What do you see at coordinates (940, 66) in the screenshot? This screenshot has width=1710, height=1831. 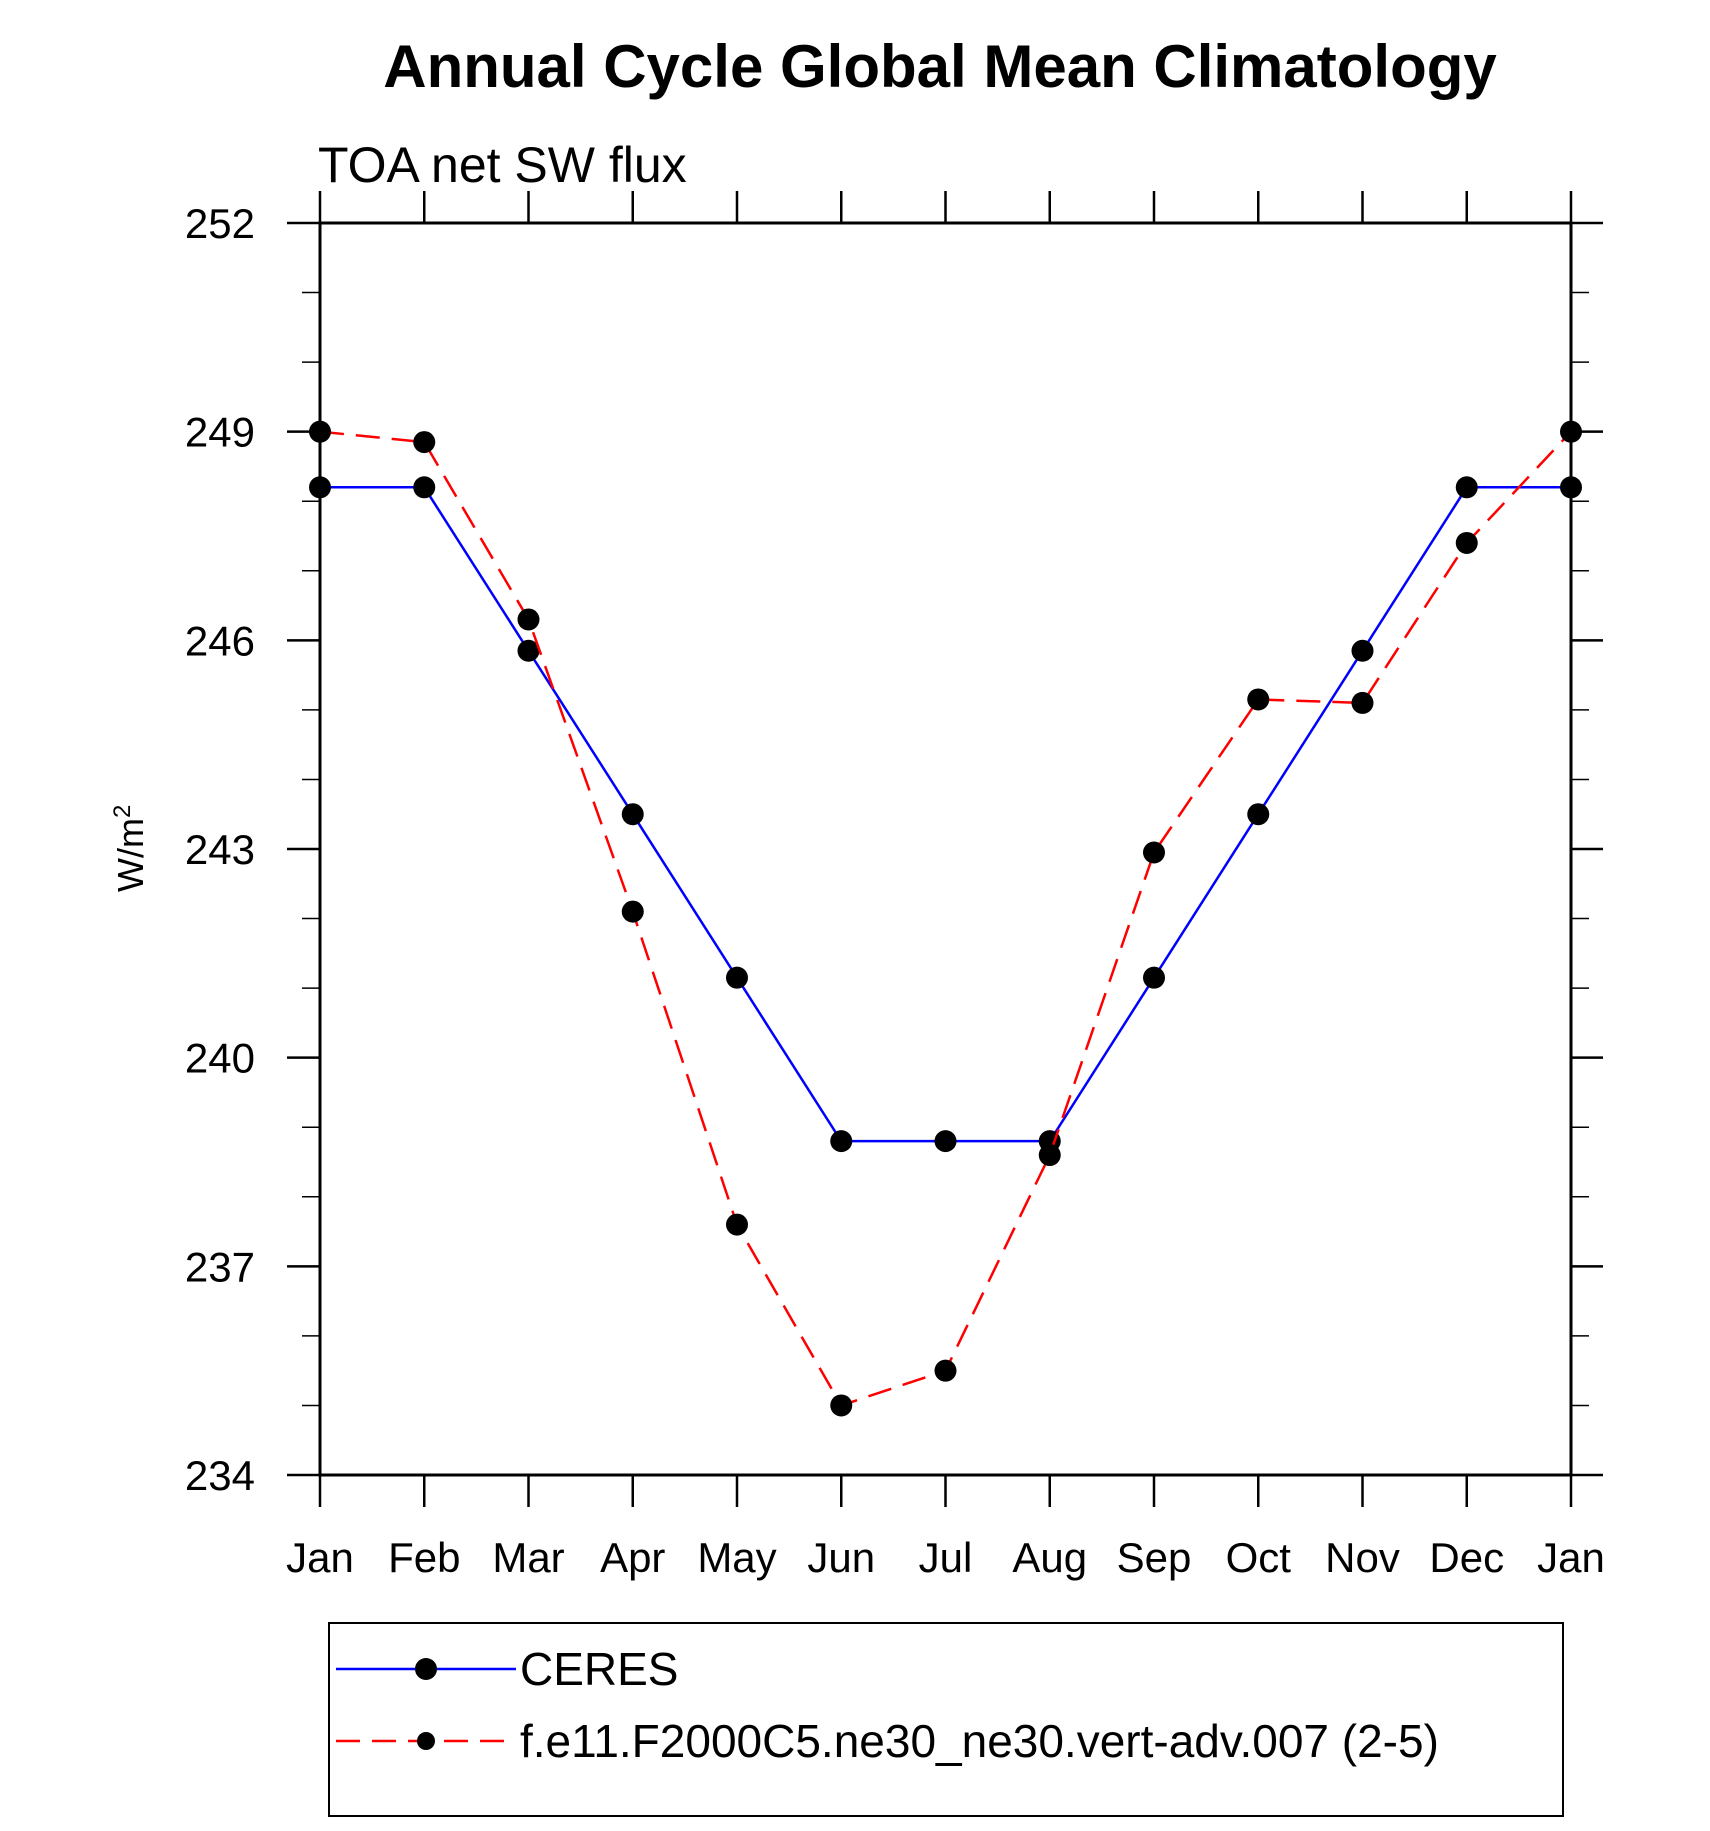 I see `chart-title: Annual Cycle Global Mean Climatology` at bounding box center [940, 66].